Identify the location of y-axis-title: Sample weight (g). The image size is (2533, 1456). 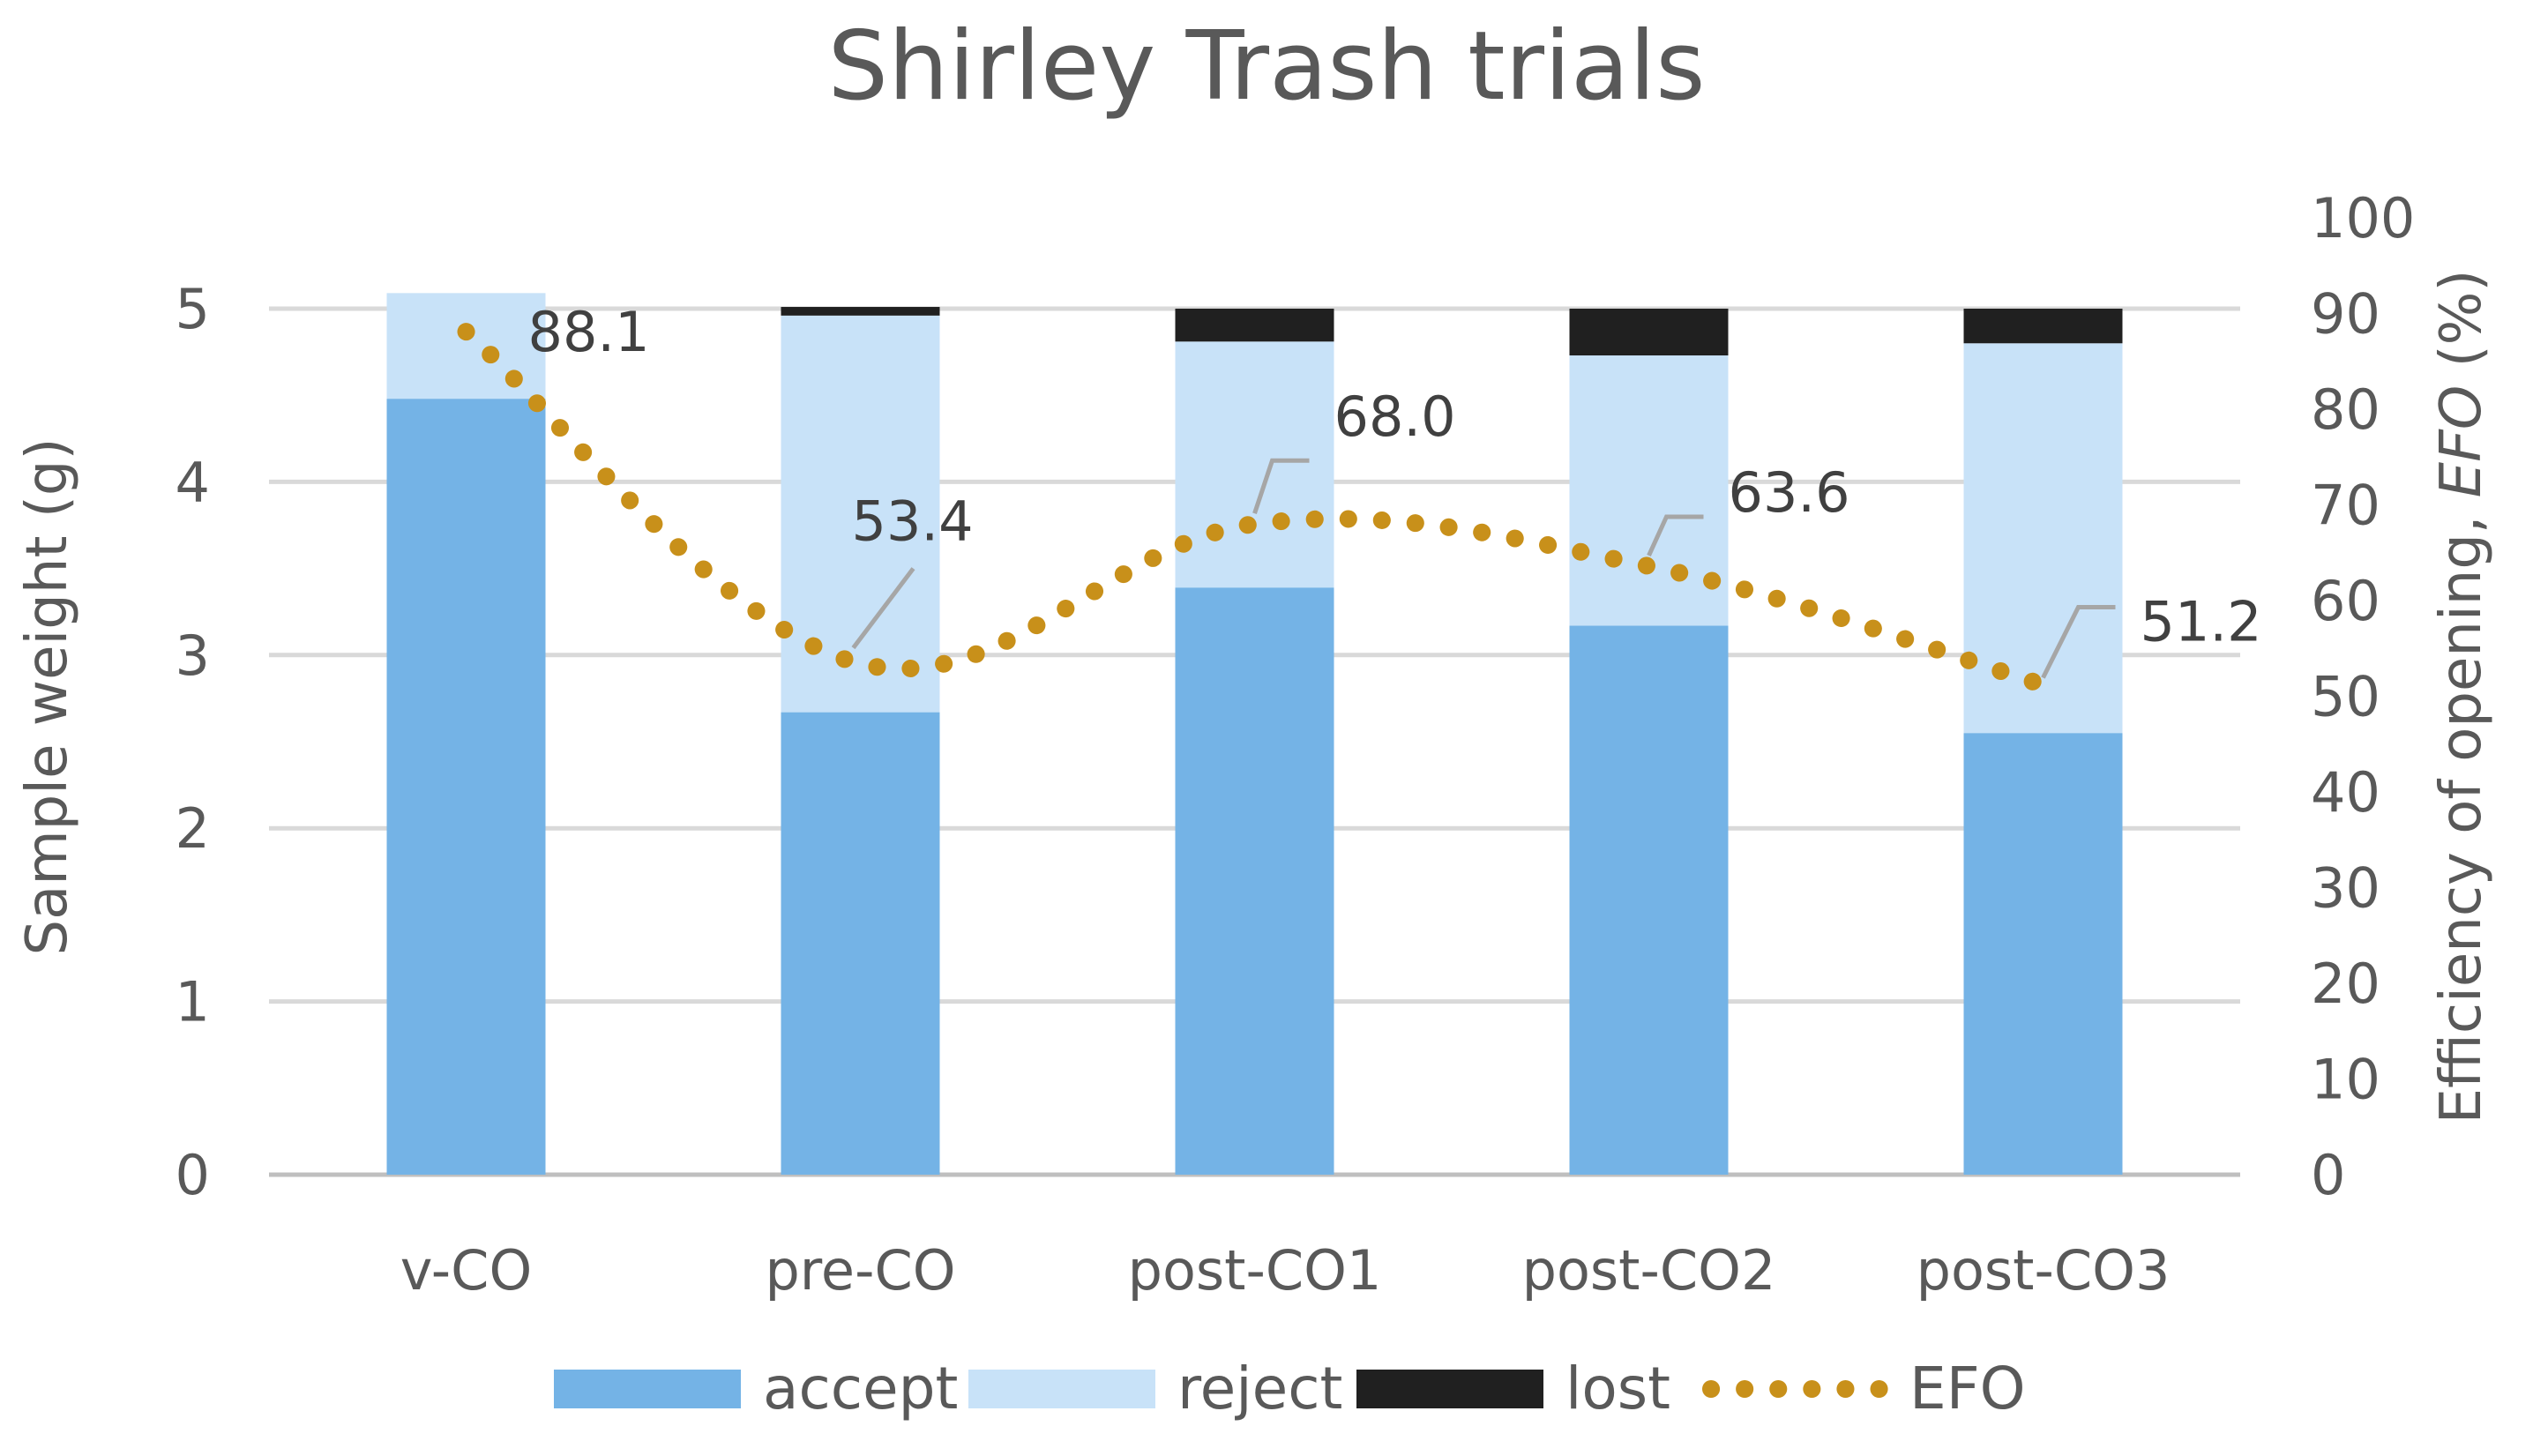
(47, 697).